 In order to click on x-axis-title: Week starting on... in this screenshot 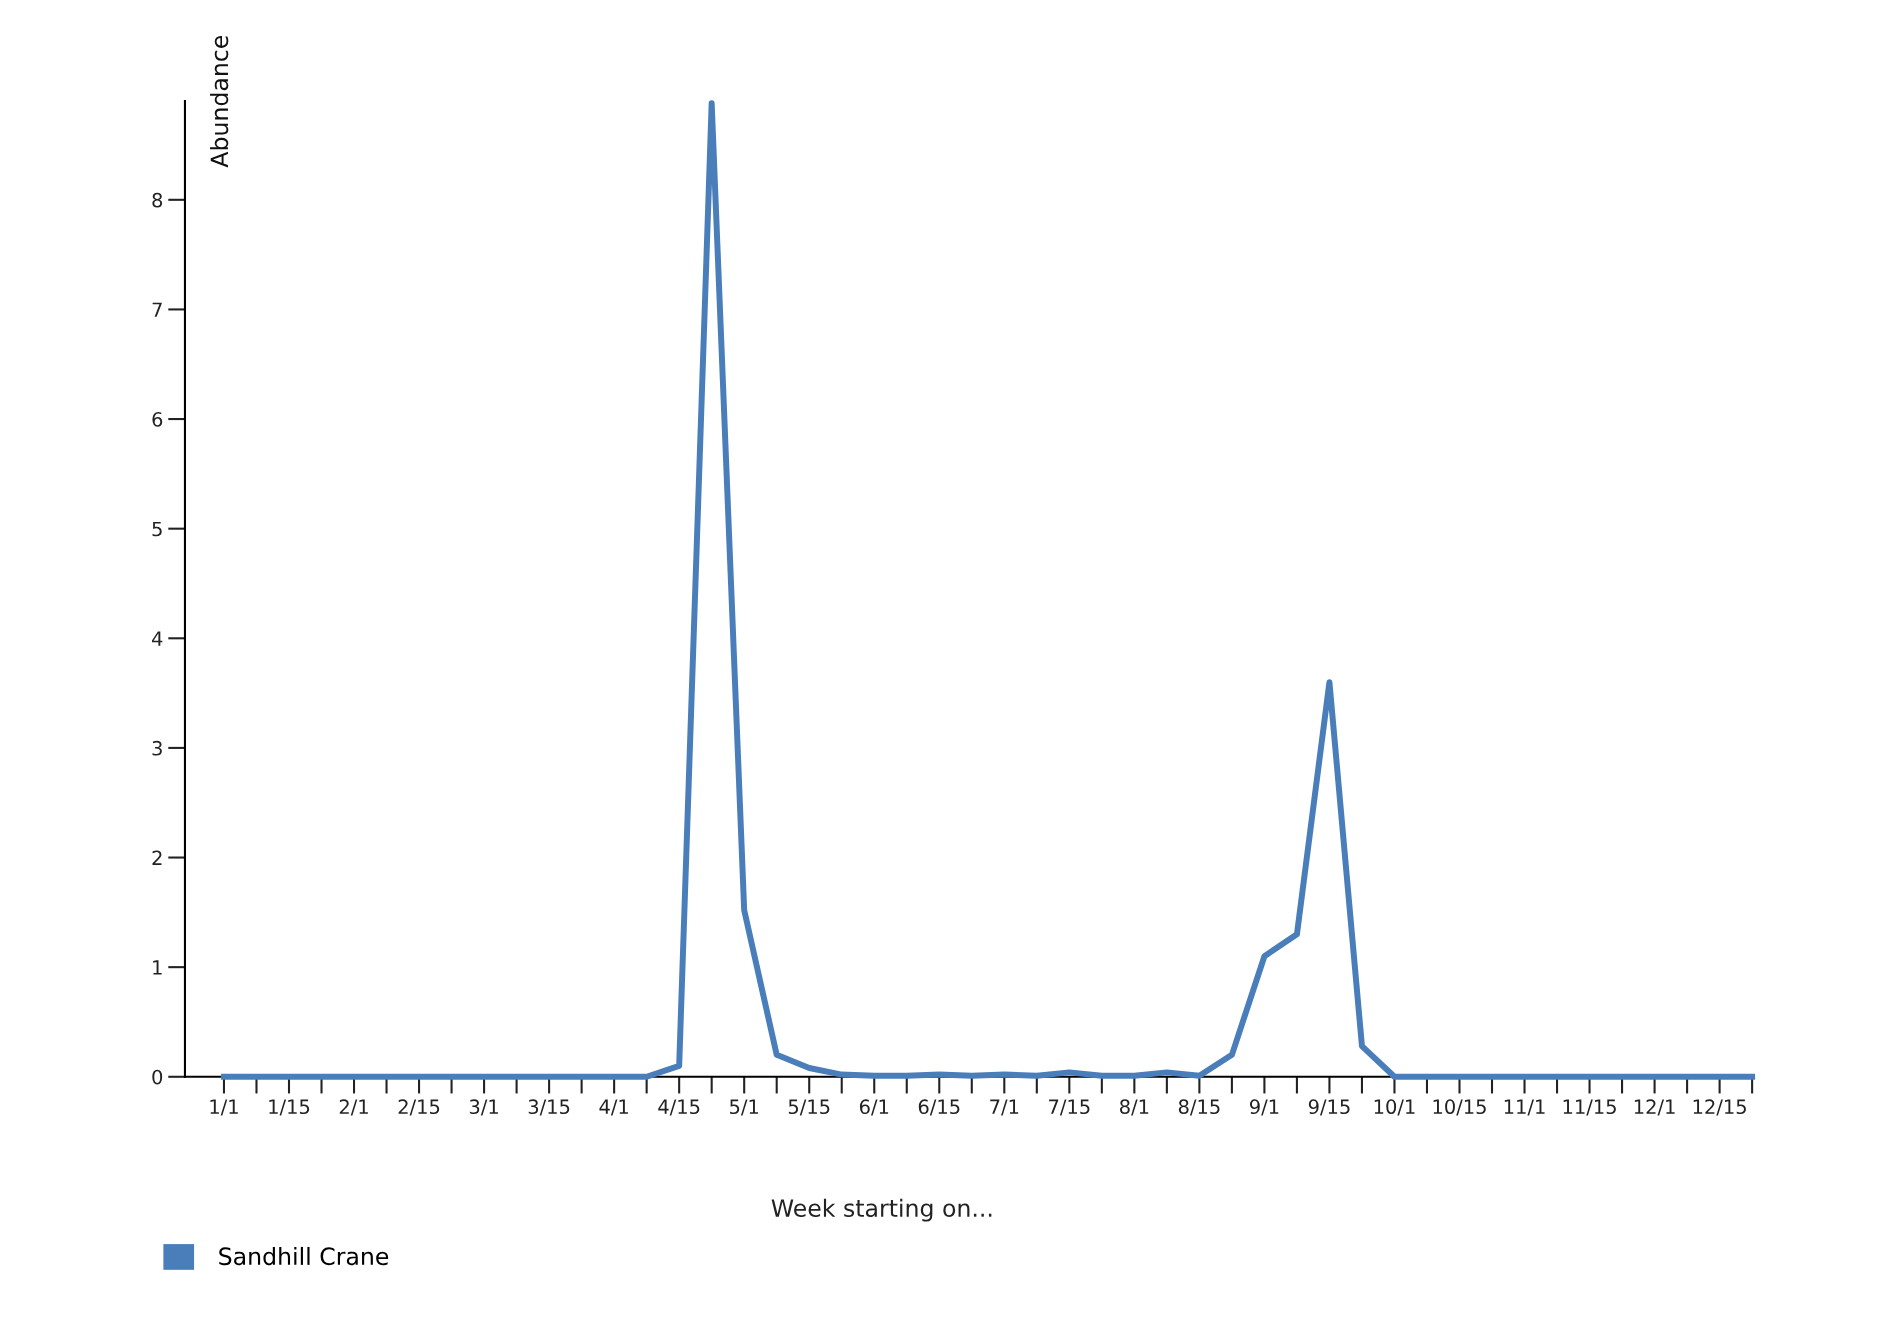, I will do `click(881, 1210)`.